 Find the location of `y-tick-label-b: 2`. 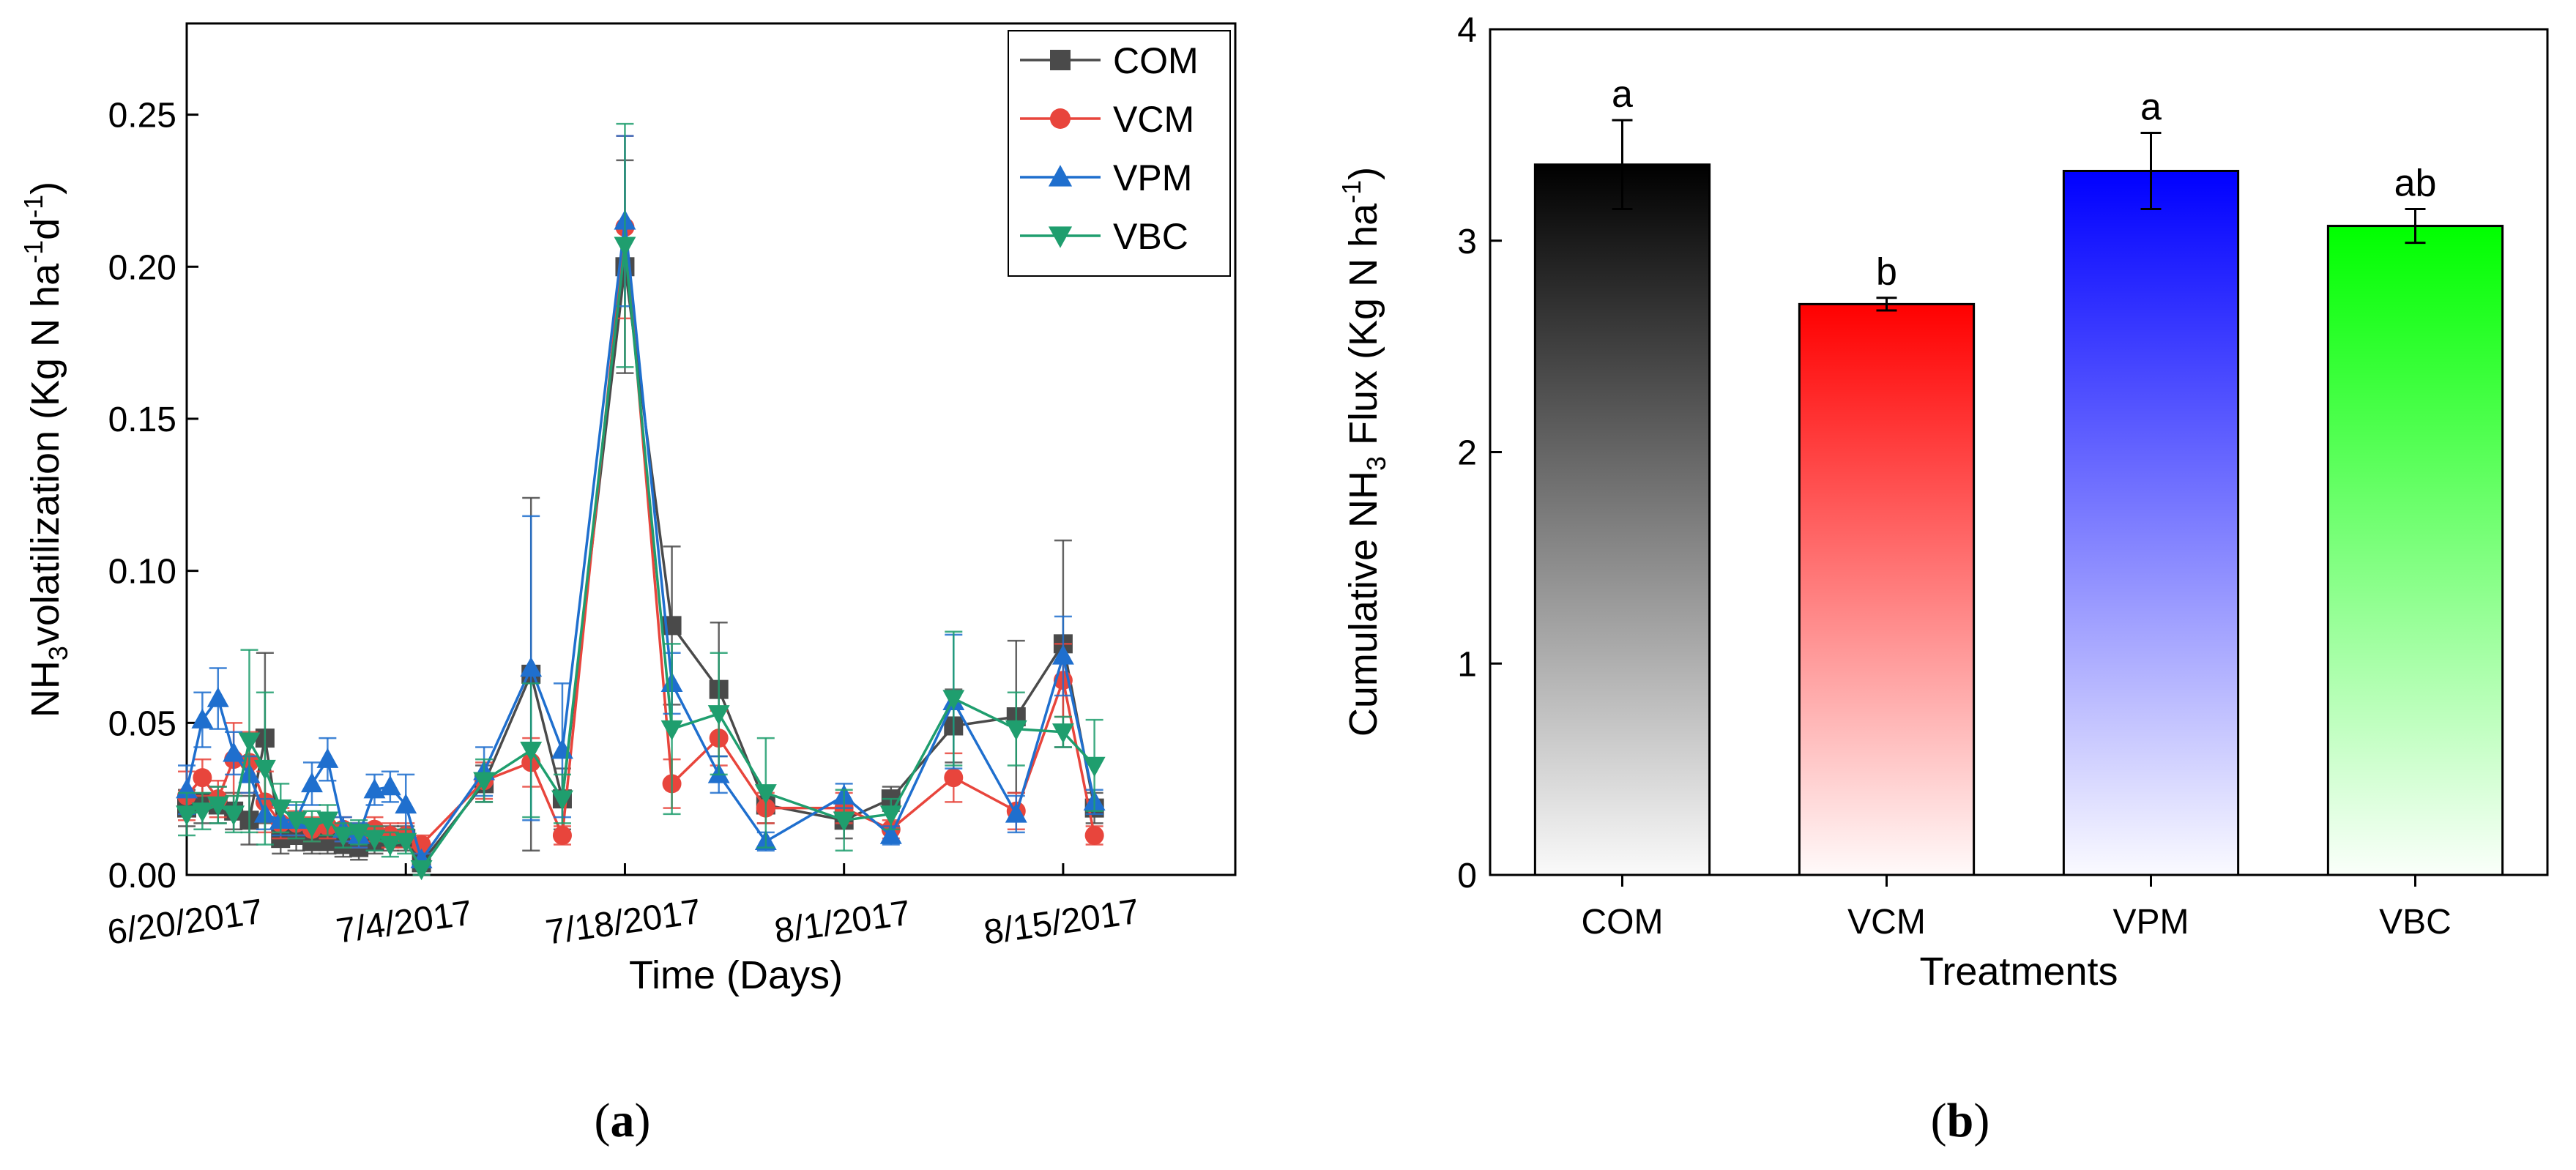

y-tick-label-b: 2 is located at coordinates (1467, 454).